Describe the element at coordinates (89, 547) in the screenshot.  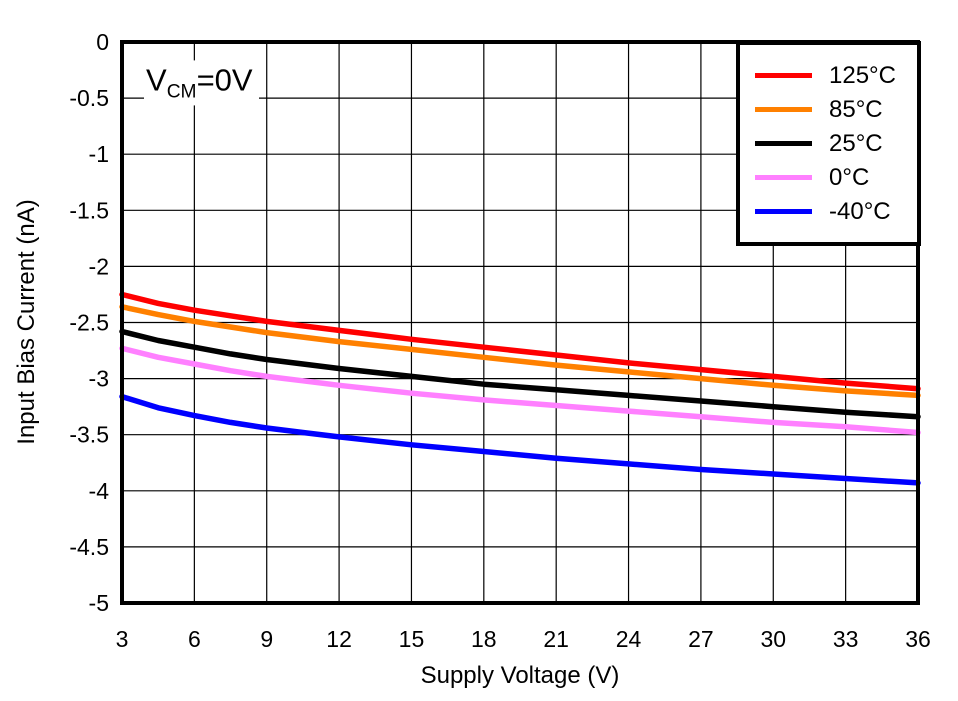
I see `y-tick-label: -4.5` at that location.